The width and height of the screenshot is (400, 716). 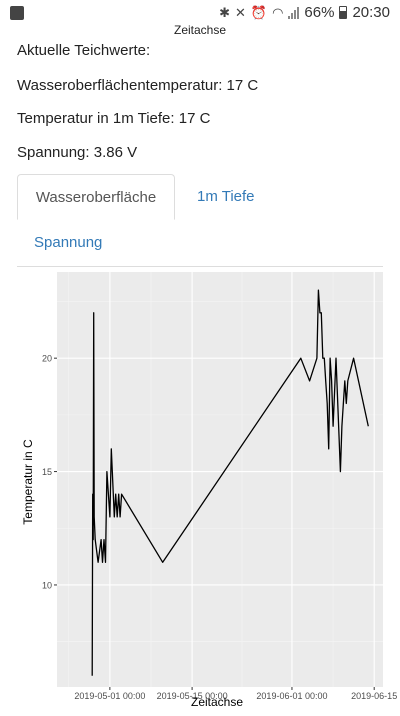 I want to click on y-axis: 10 15 20, so click(x=49, y=472).